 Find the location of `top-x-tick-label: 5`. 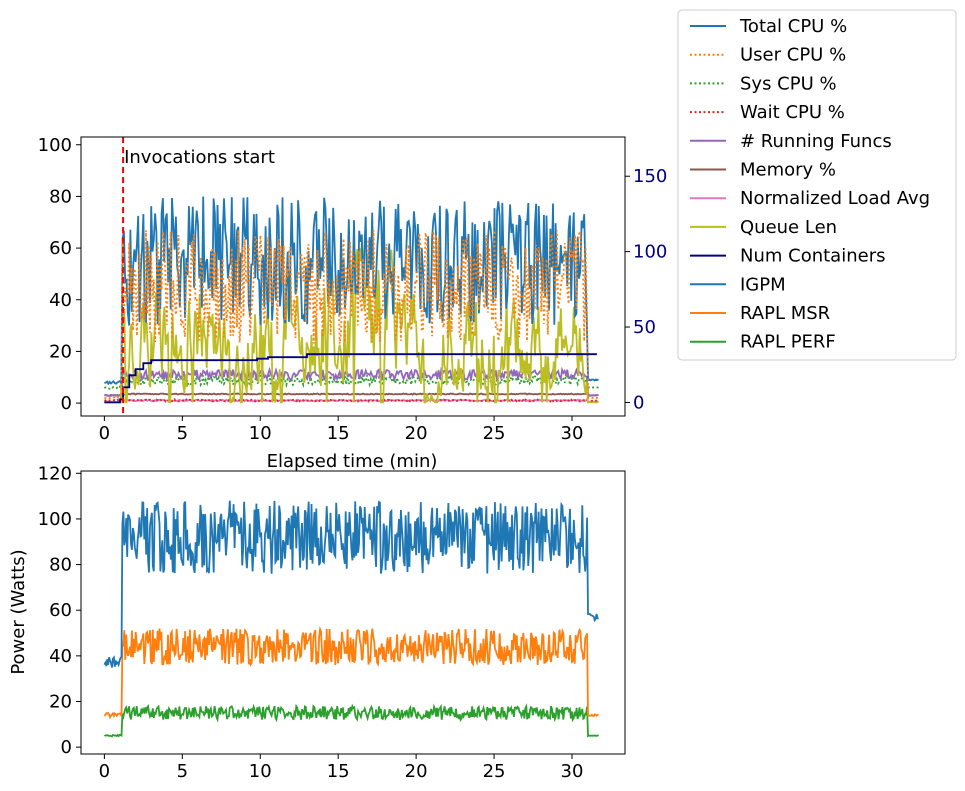

top-x-tick-label: 5 is located at coordinates (182, 433).